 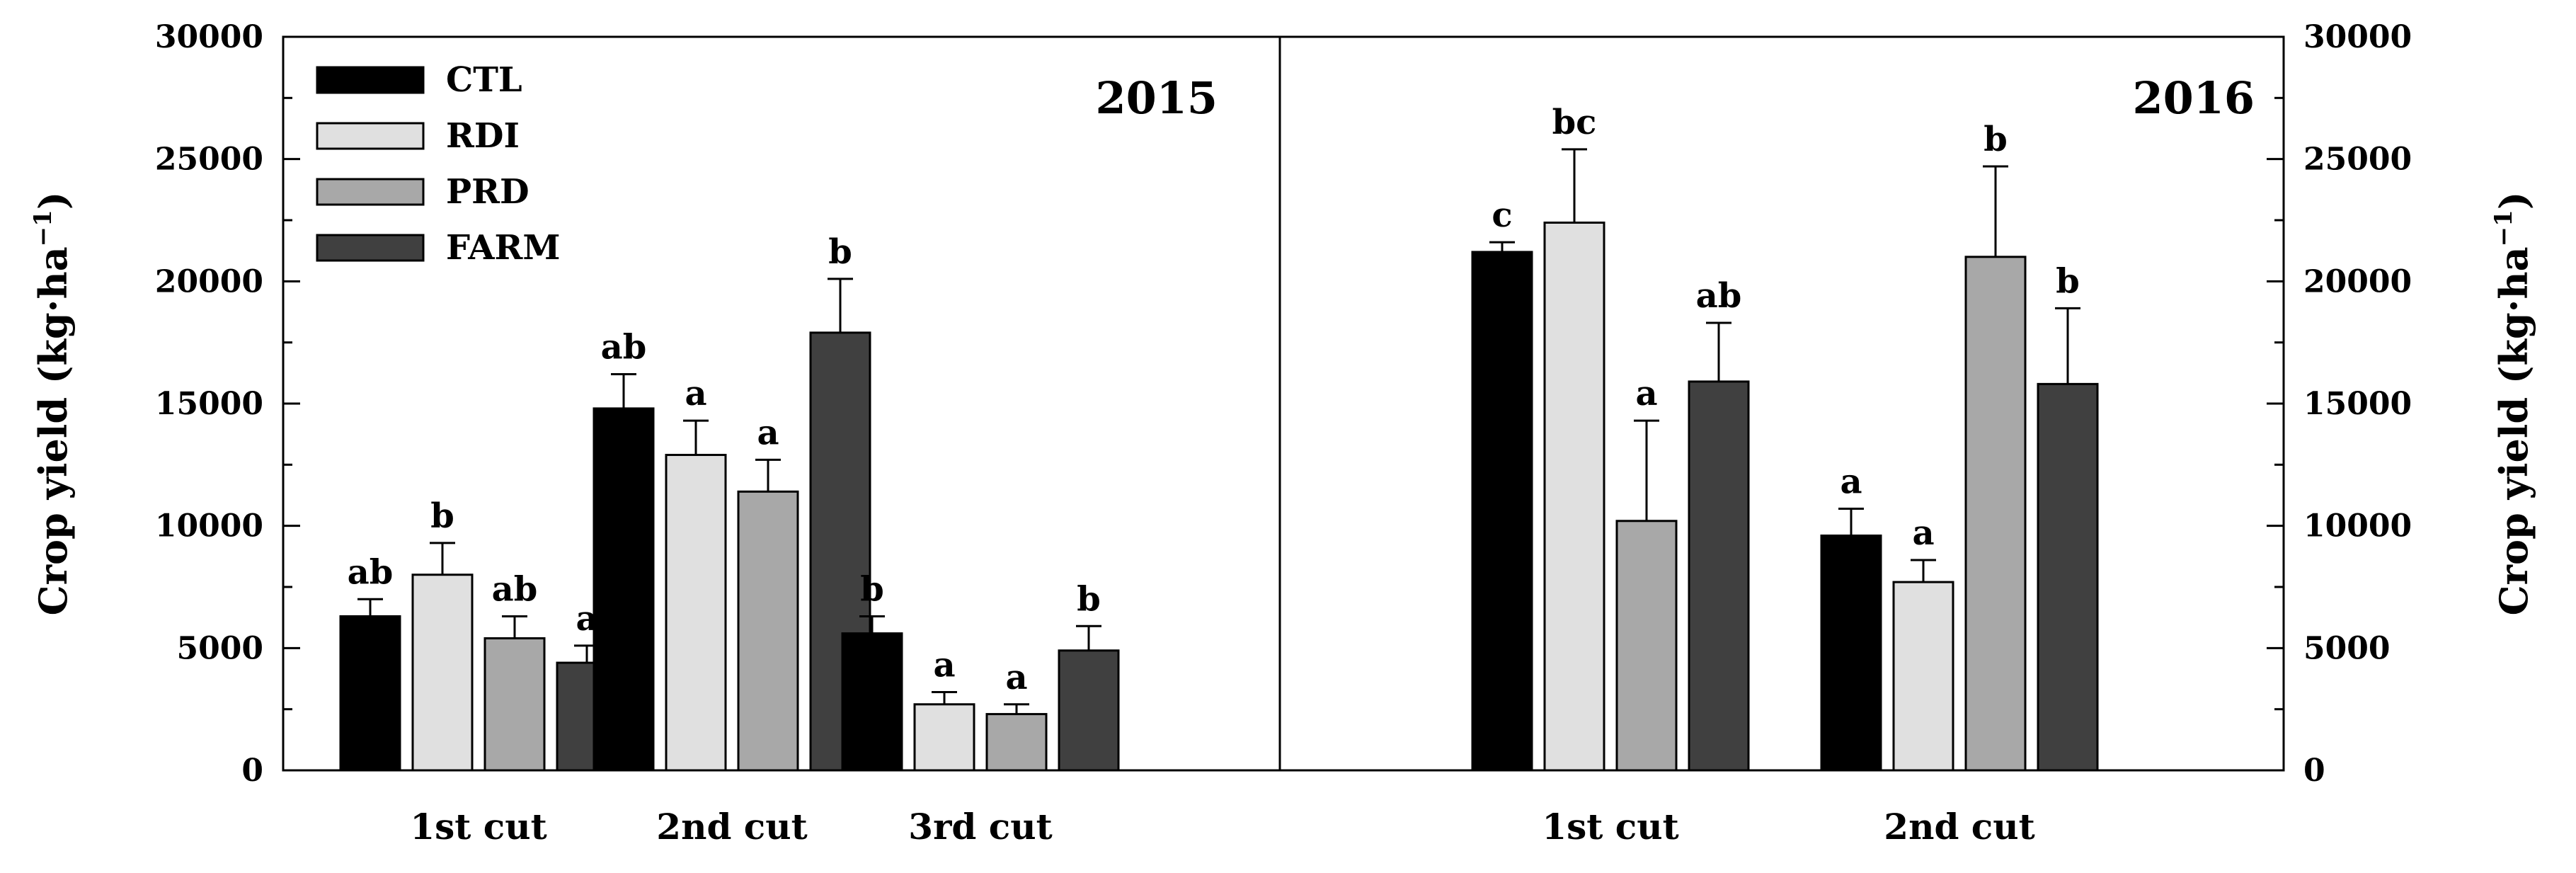 I want to click on y-tick-label-right: 5000, so click(x=2346, y=648).